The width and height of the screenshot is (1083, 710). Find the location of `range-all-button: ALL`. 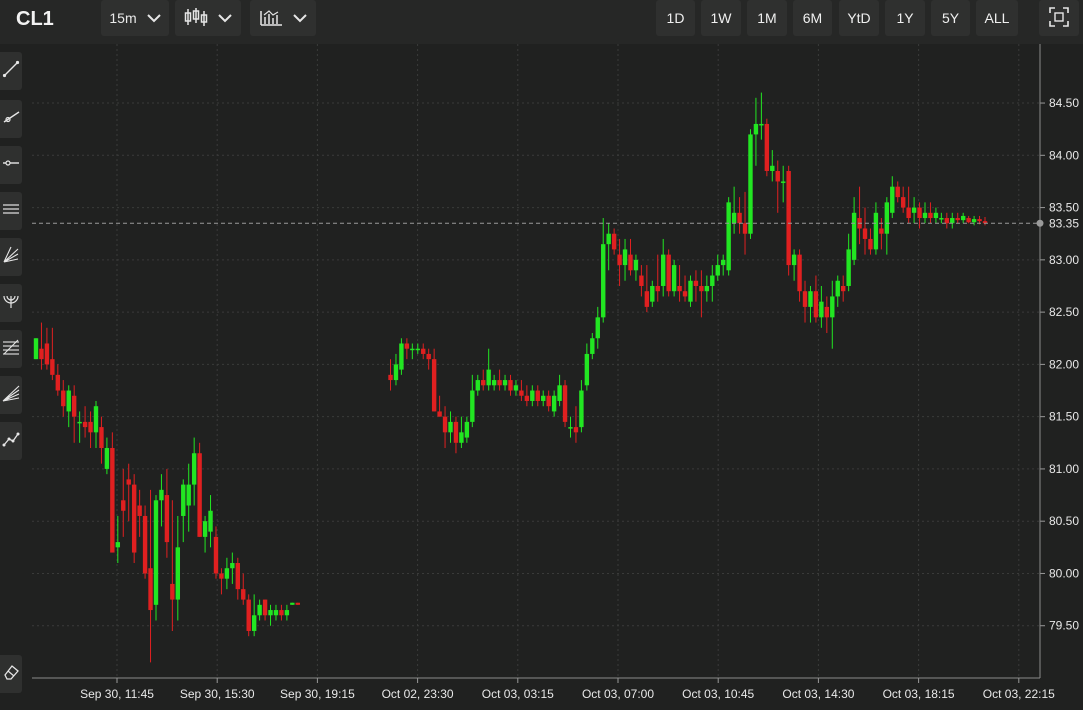

range-all-button: ALL is located at coordinates (997, 18).